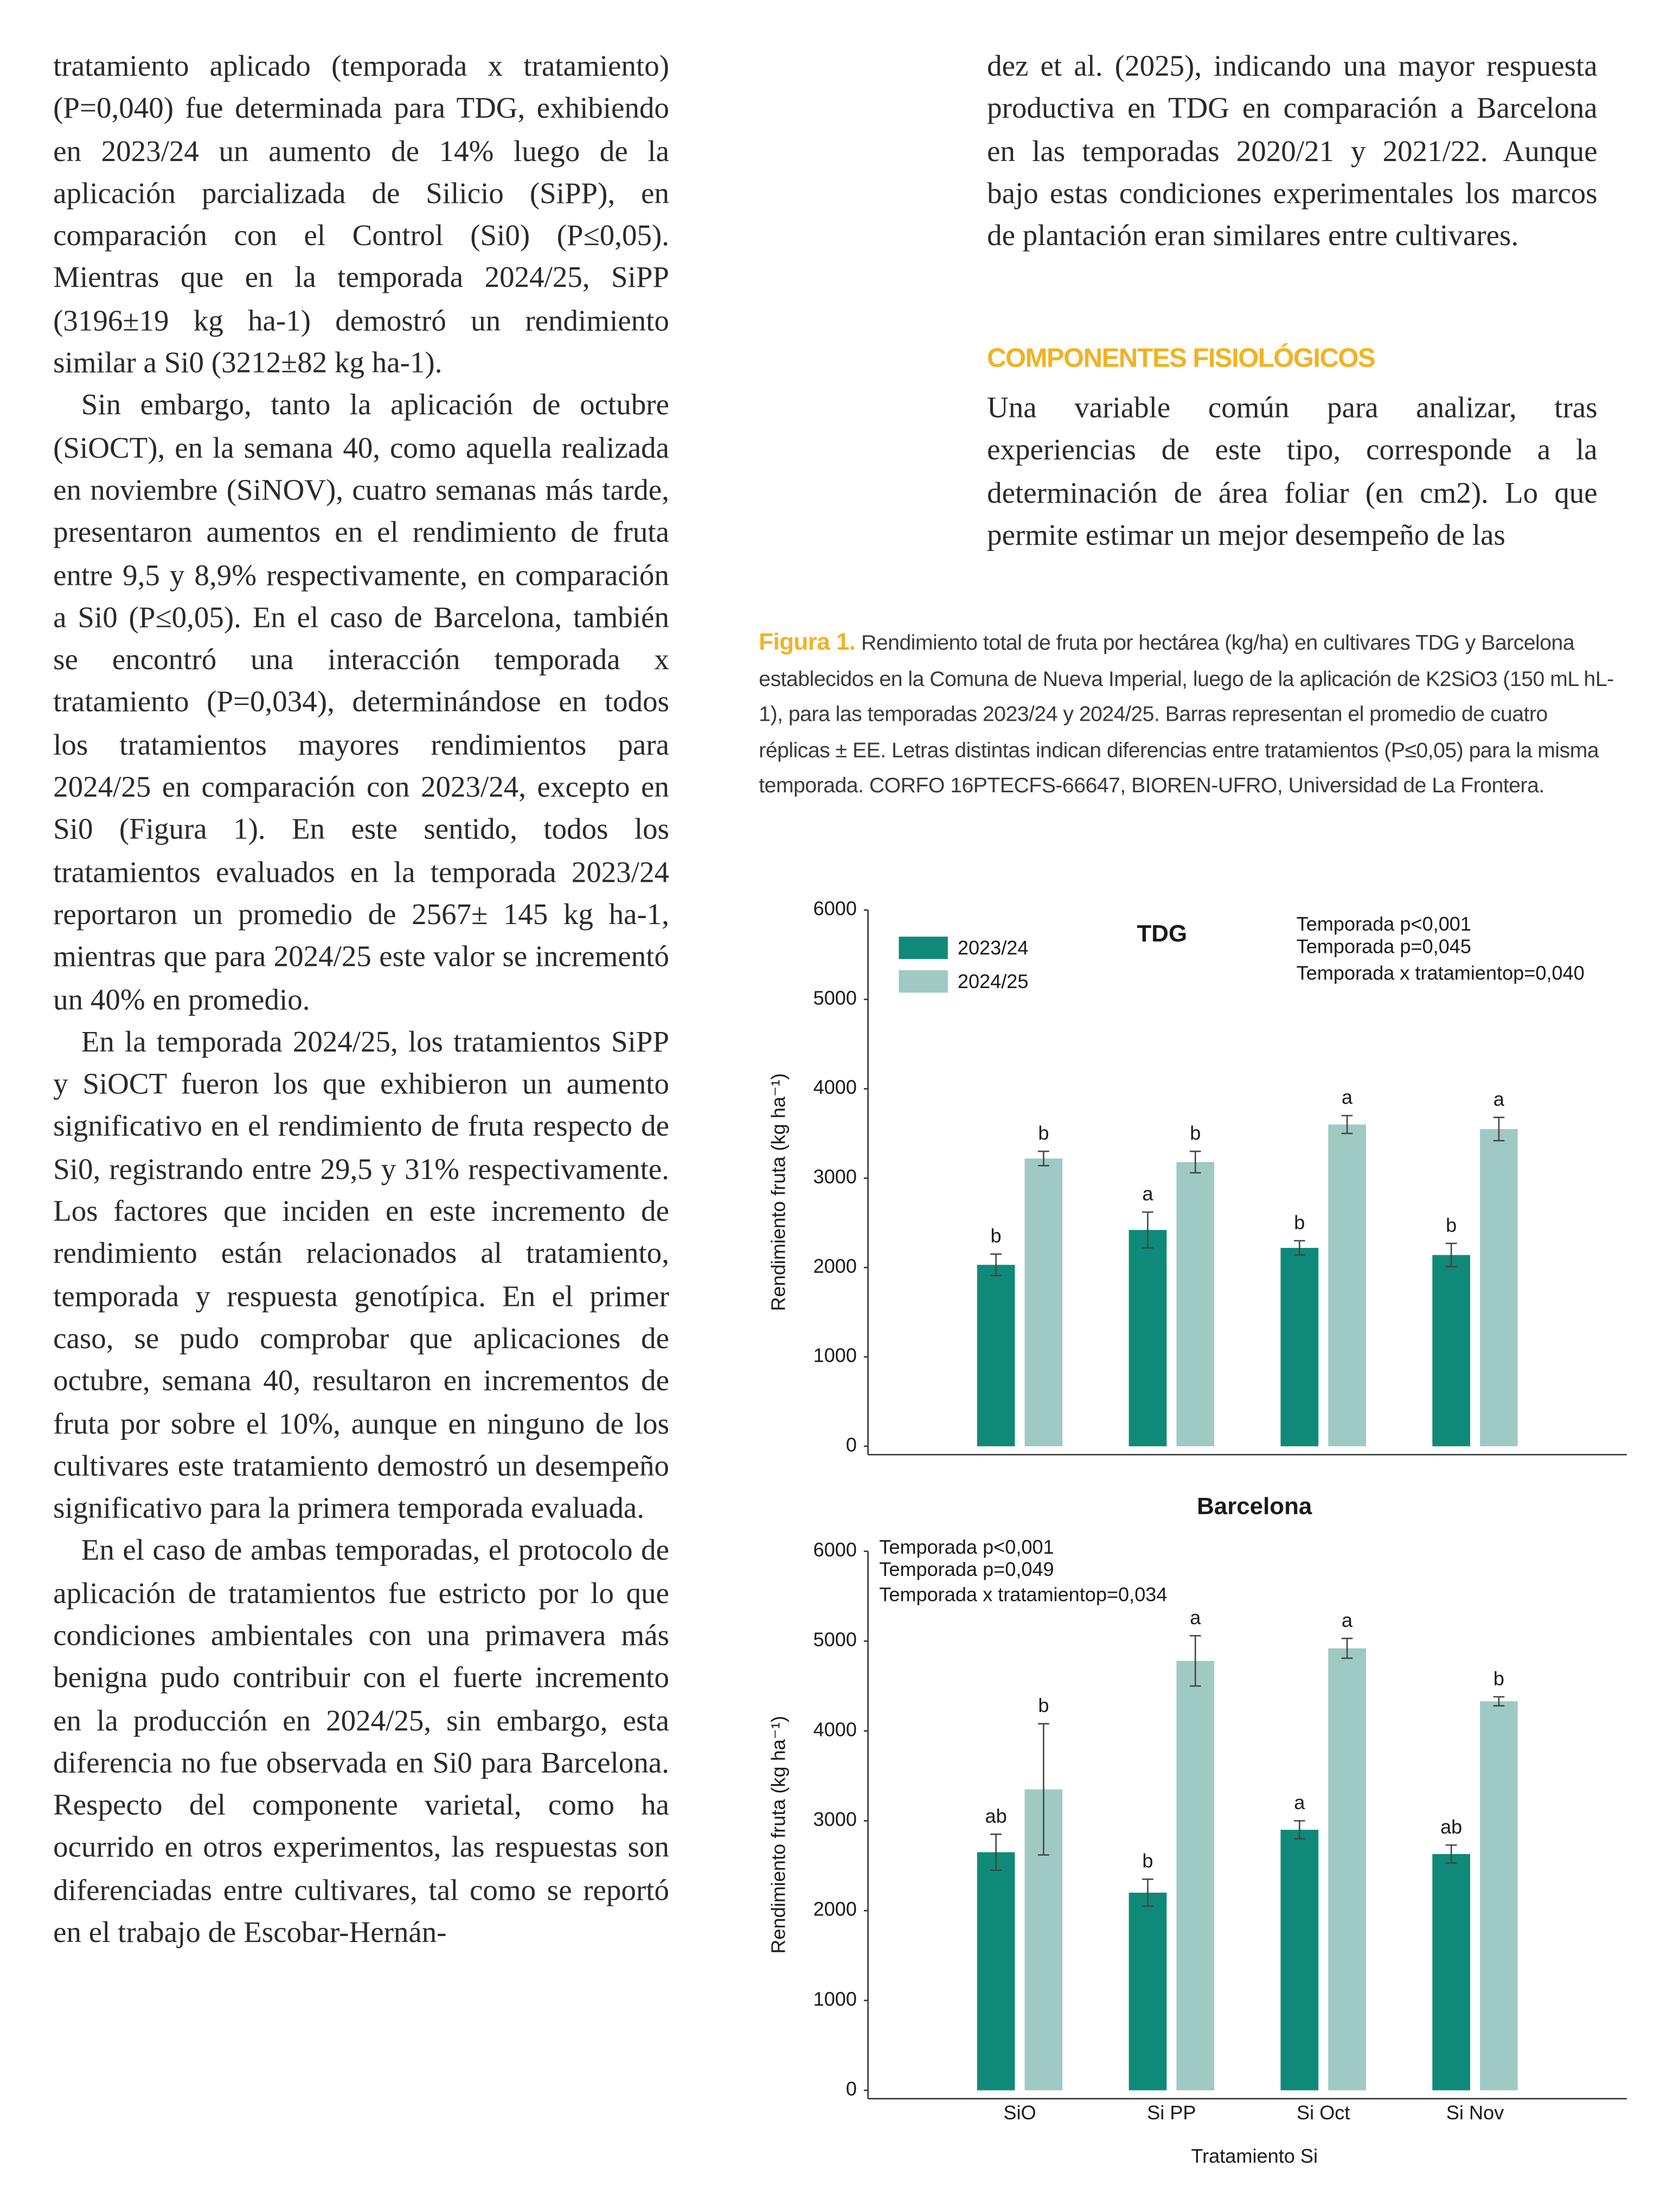 Image resolution: width=1680 pixels, height=2192 pixels. Describe the element at coordinates (993, 948) in the screenshot. I see `legend-label: 2023/24` at that location.